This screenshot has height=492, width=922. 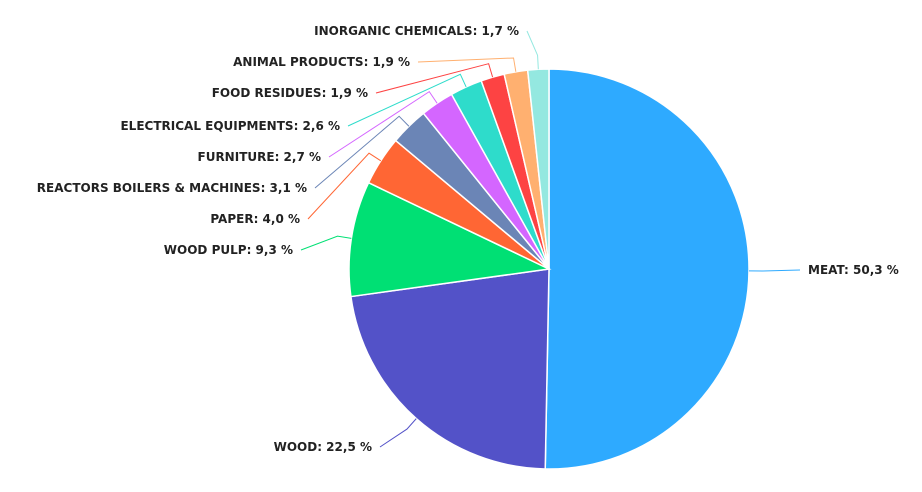 What do you see at coordinates (270, 250) in the screenshot?
I see `value-label: : 9,3 %` at bounding box center [270, 250].